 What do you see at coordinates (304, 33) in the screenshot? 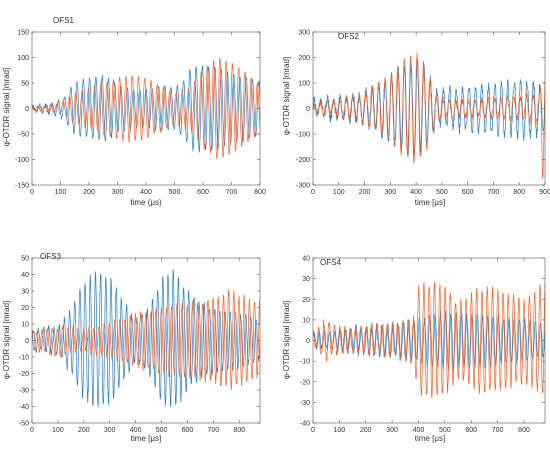
I see `y-tick-label: 300` at bounding box center [304, 33].